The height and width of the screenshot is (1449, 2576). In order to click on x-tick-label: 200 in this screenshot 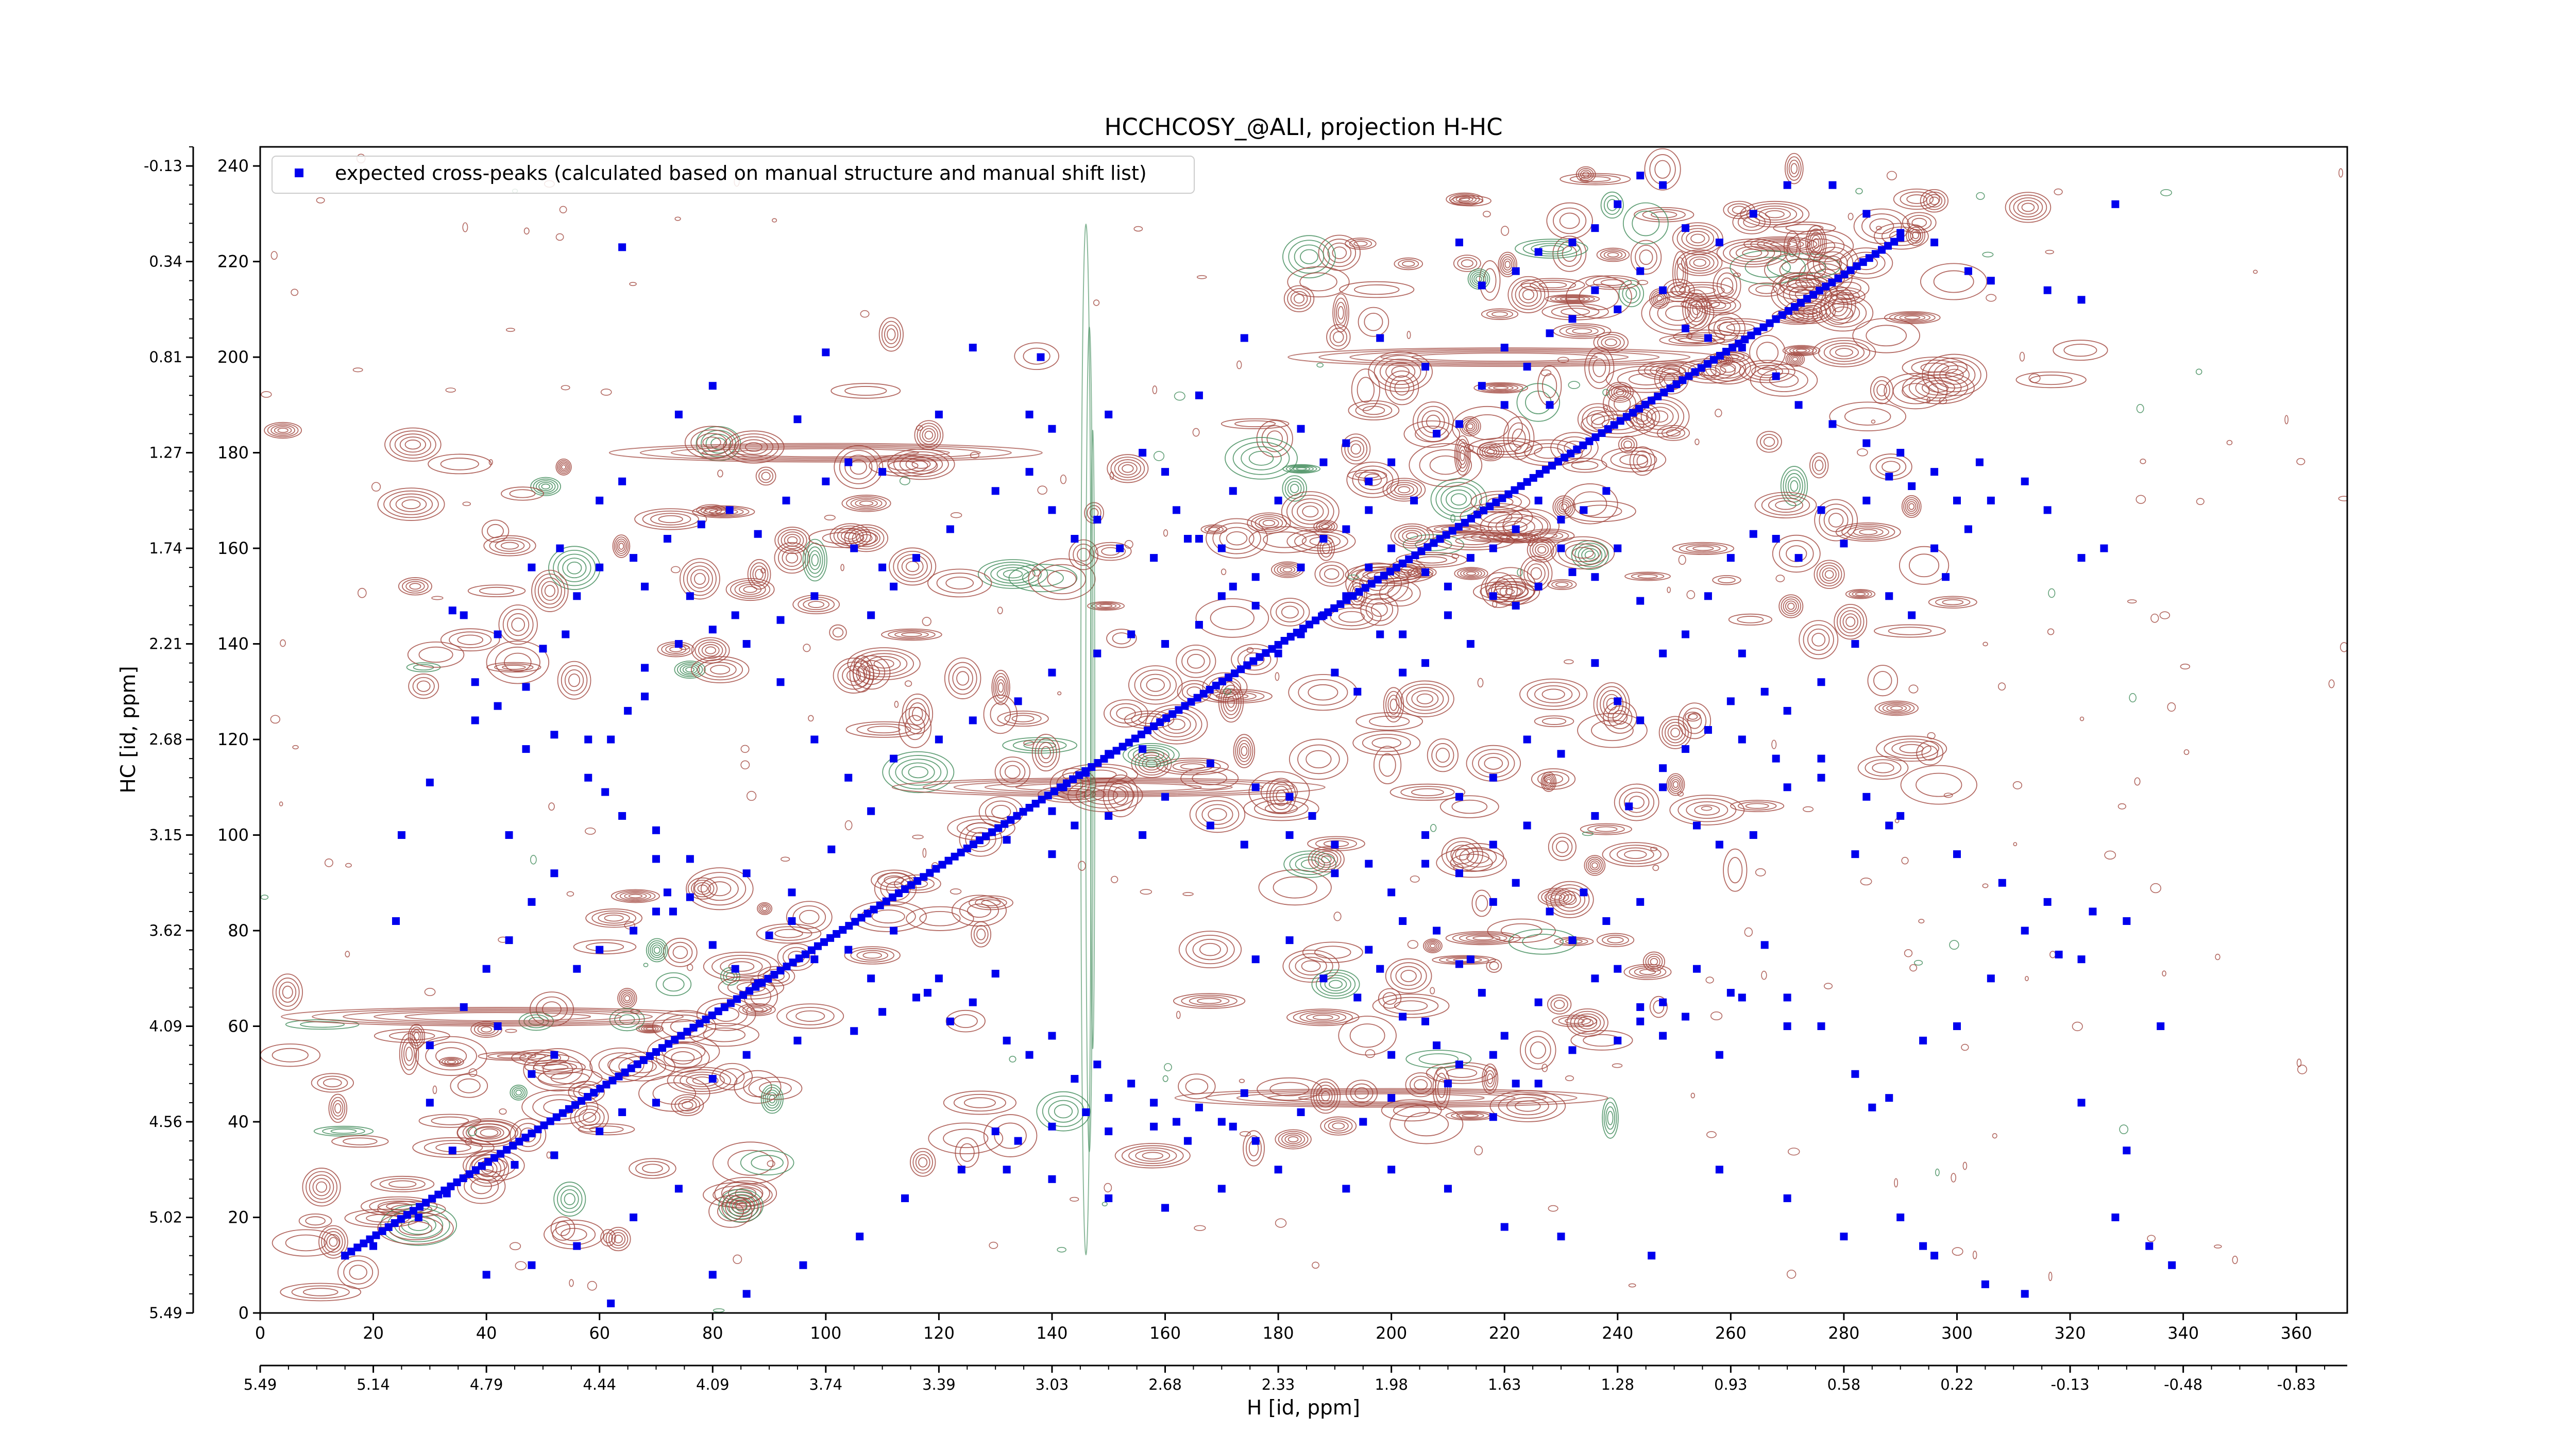, I will do `click(1391, 1333)`.